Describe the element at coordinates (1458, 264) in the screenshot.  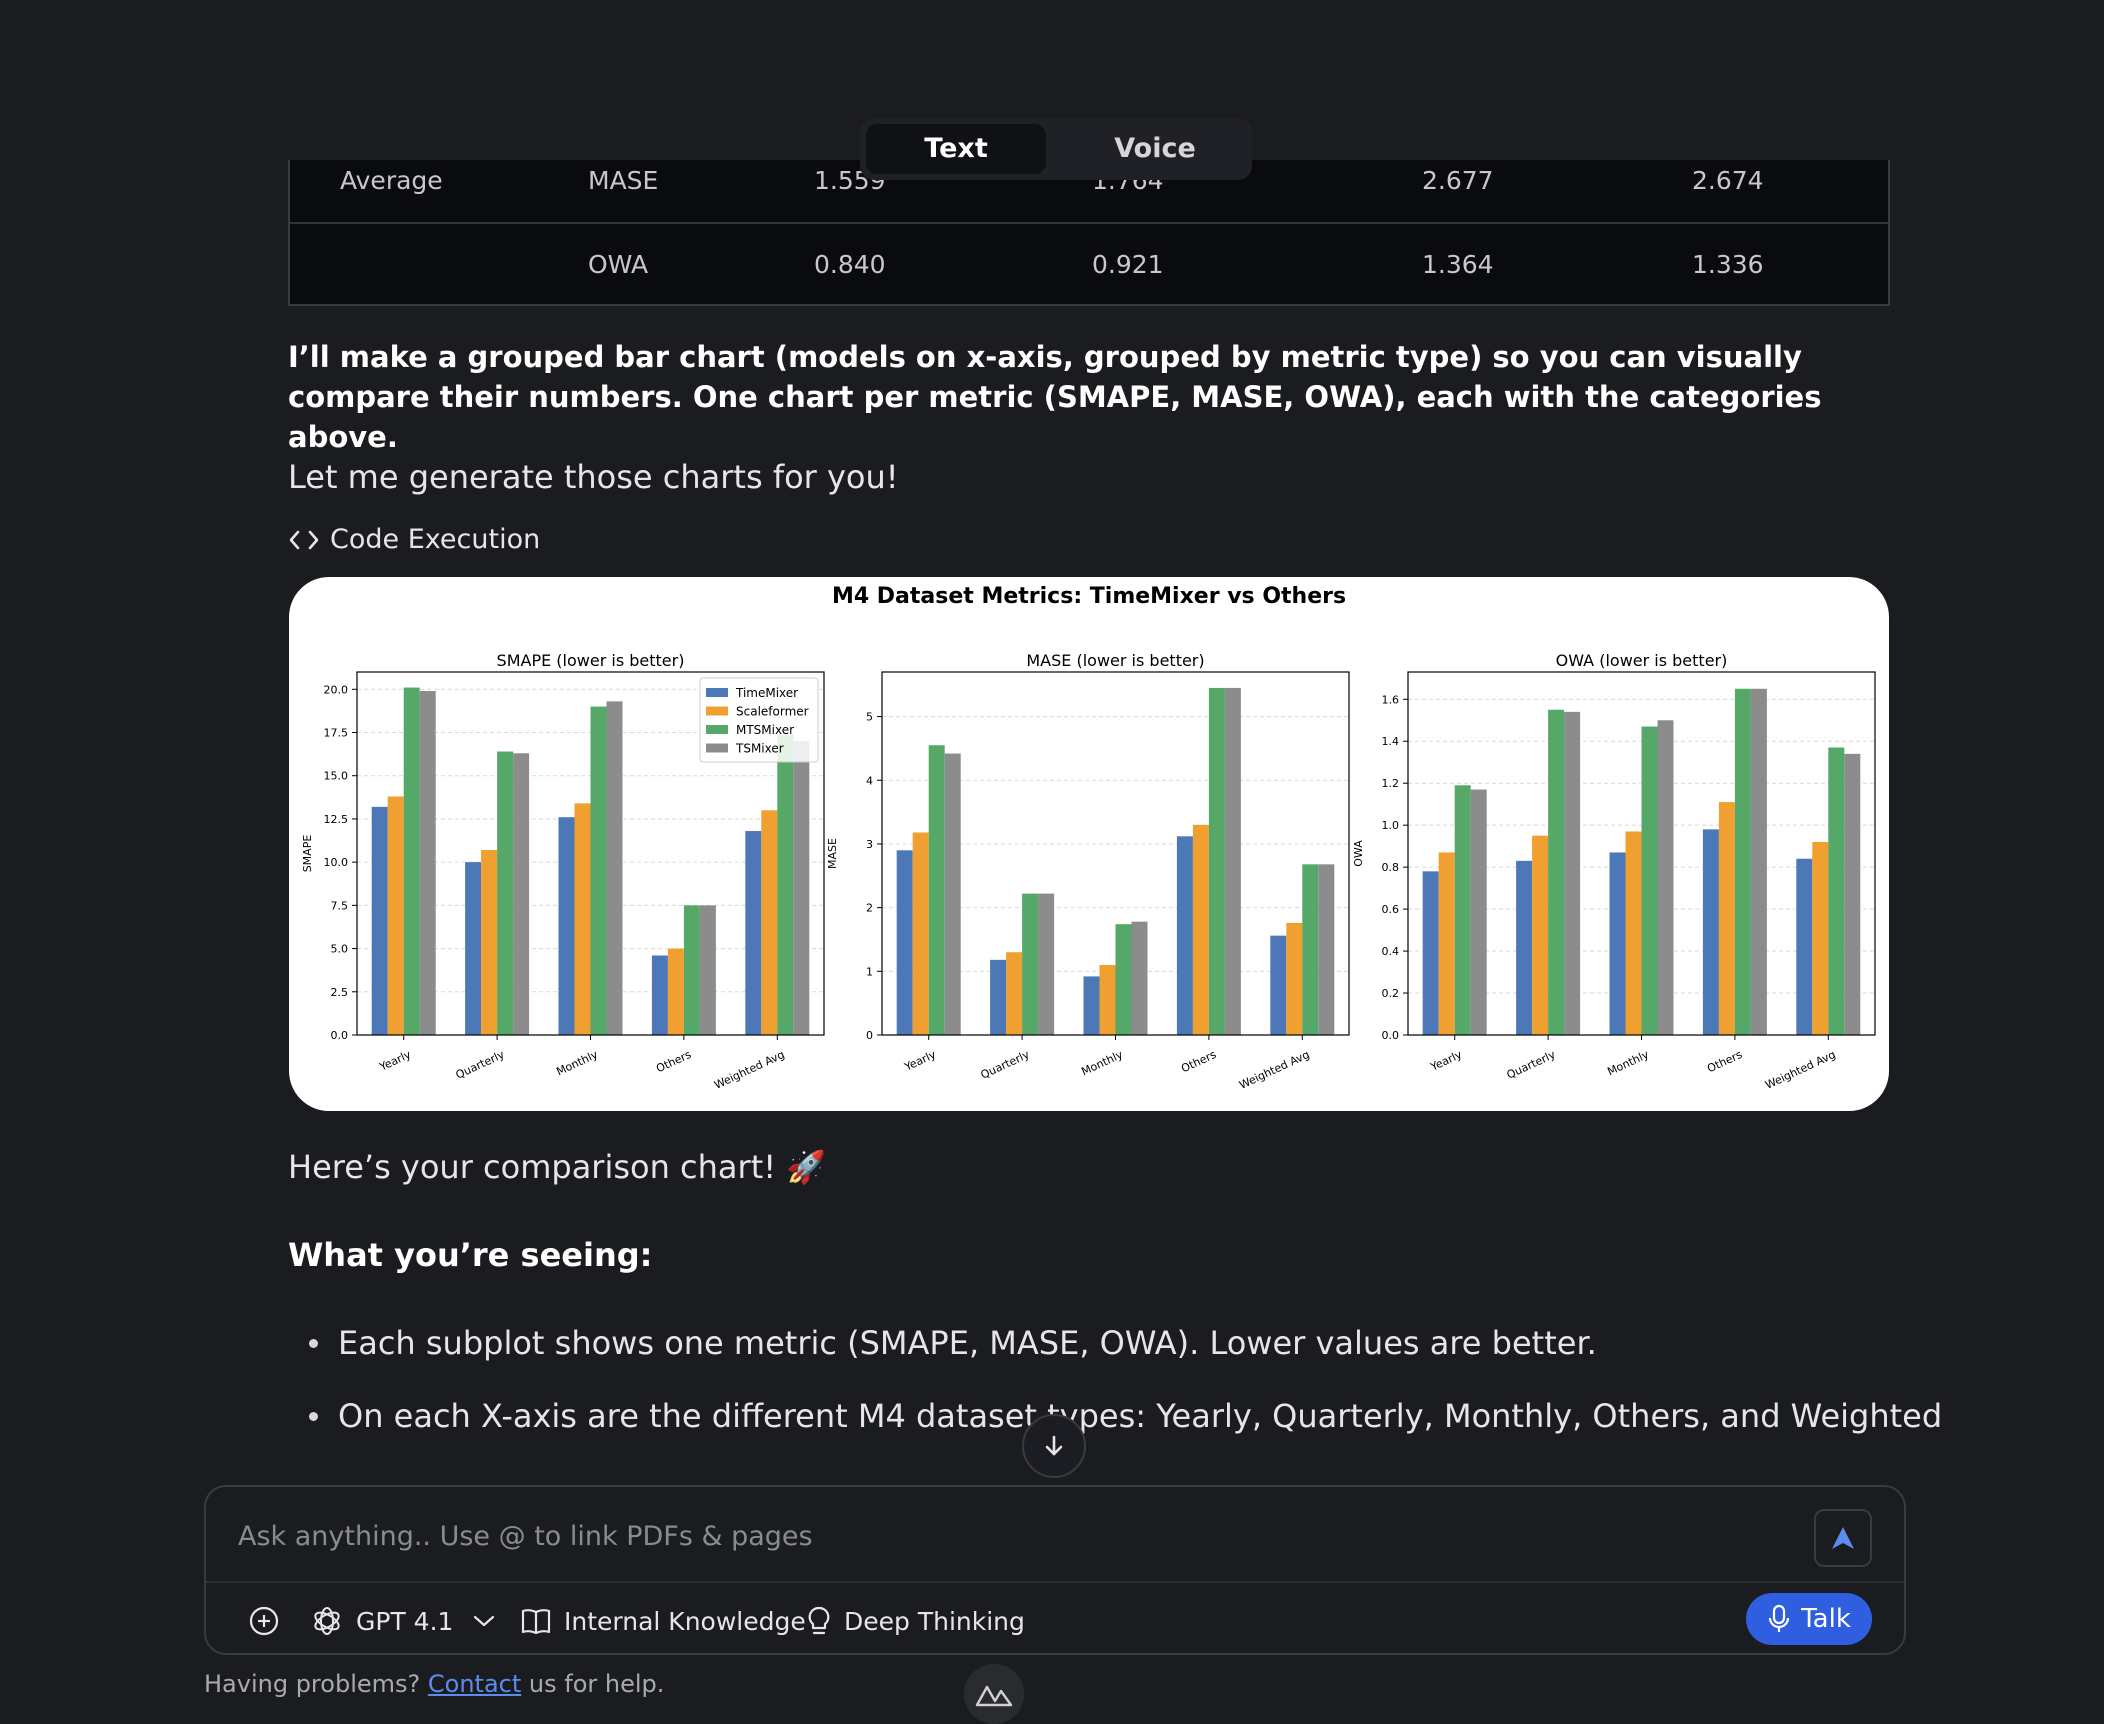
I see `table-cell: 1.364` at that location.